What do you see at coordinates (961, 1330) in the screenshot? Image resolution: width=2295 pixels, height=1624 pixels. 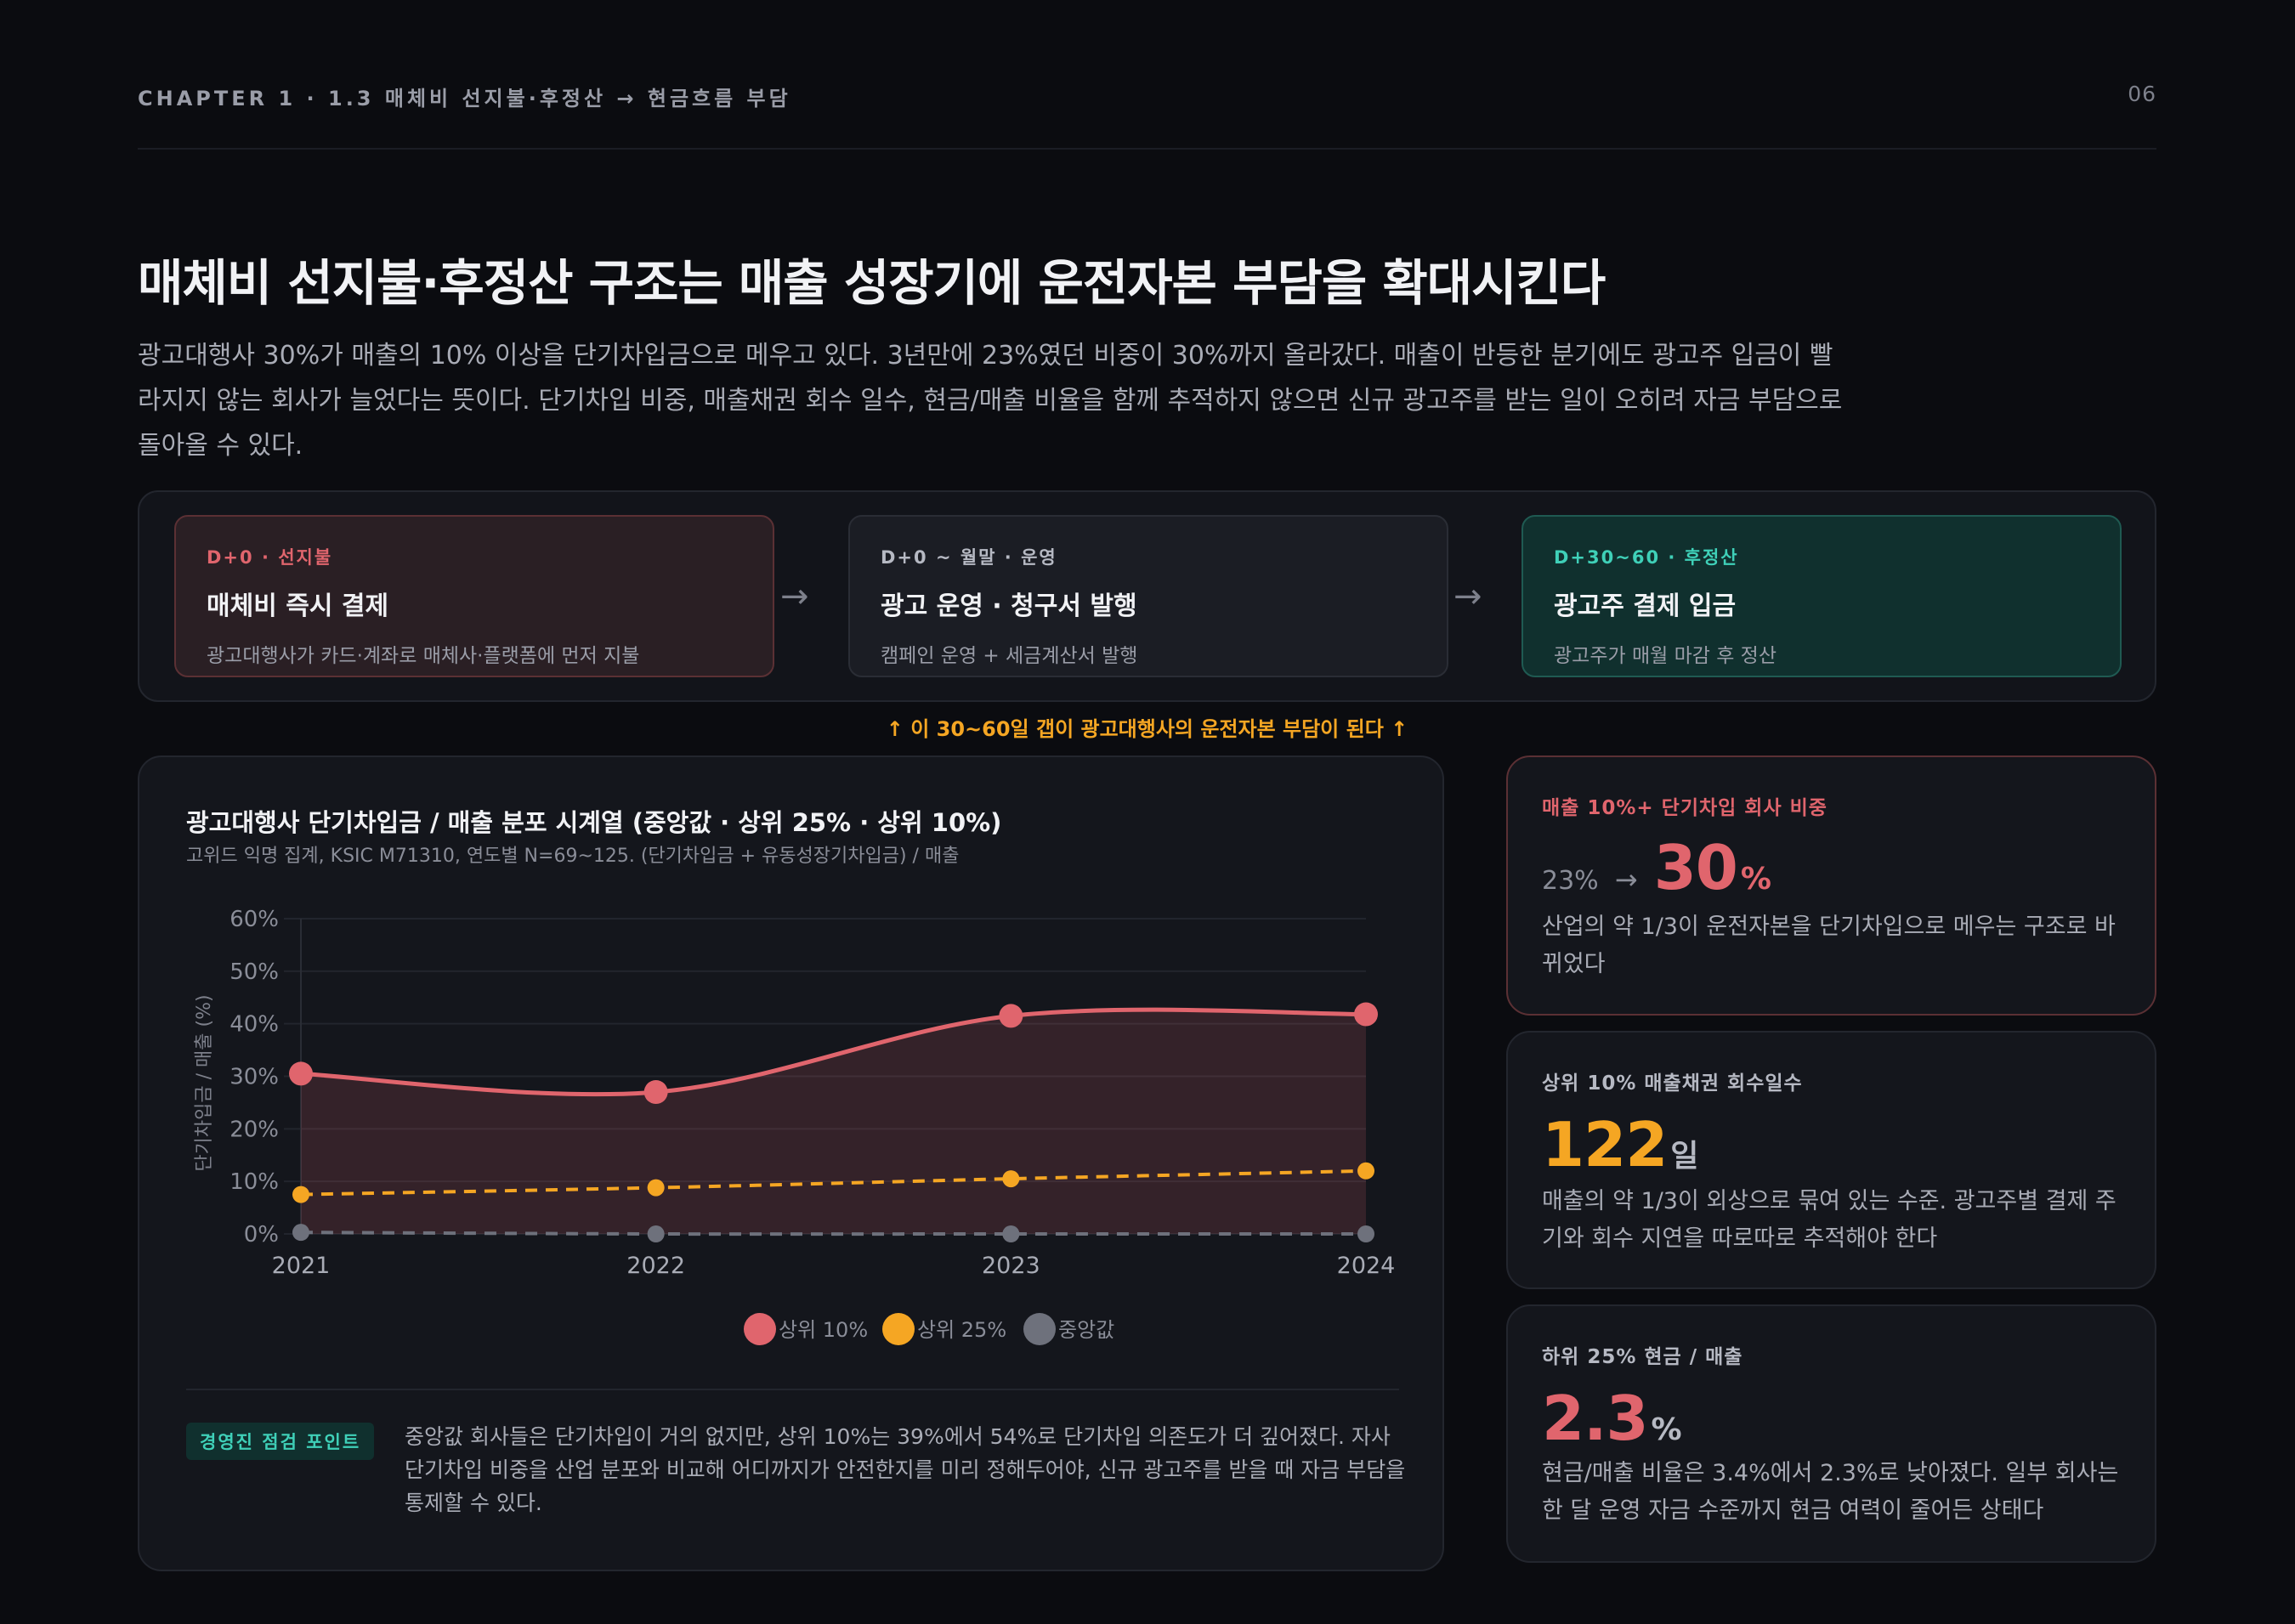 I see `legend-label: 상위 25%` at bounding box center [961, 1330].